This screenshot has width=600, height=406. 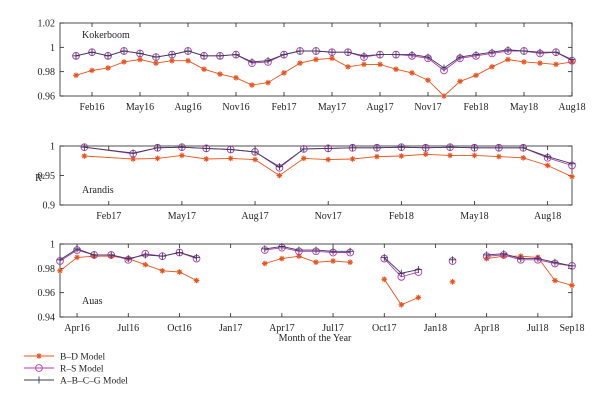 I want to click on x-tick-label: May18, so click(x=474, y=216).